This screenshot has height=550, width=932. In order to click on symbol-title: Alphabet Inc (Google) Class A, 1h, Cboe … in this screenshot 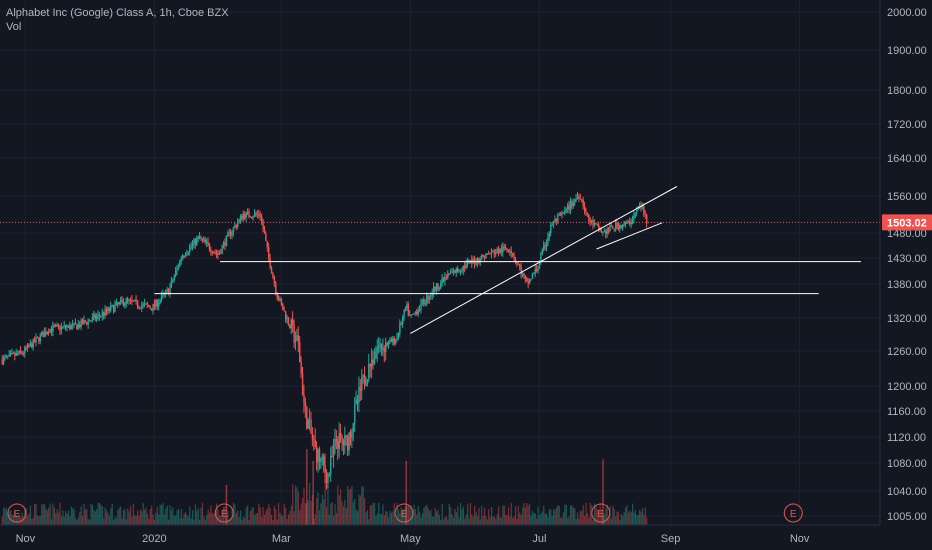, I will do `click(117, 13)`.